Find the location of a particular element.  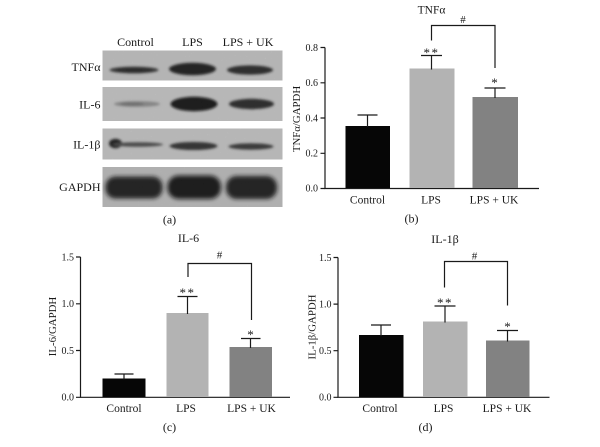

svg-text: GAPDH is located at coordinates (80, 187).